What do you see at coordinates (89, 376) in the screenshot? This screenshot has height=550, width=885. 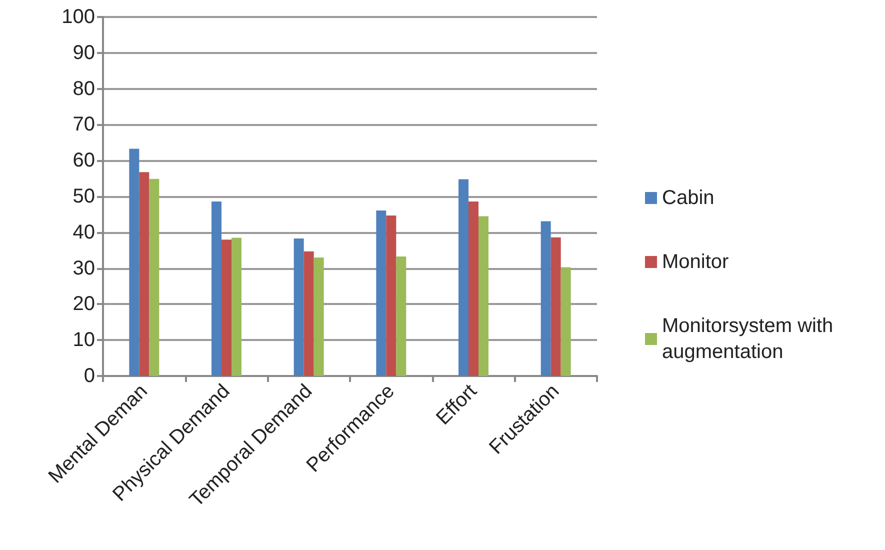 I see `y-tick-label: 0` at bounding box center [89, 376].